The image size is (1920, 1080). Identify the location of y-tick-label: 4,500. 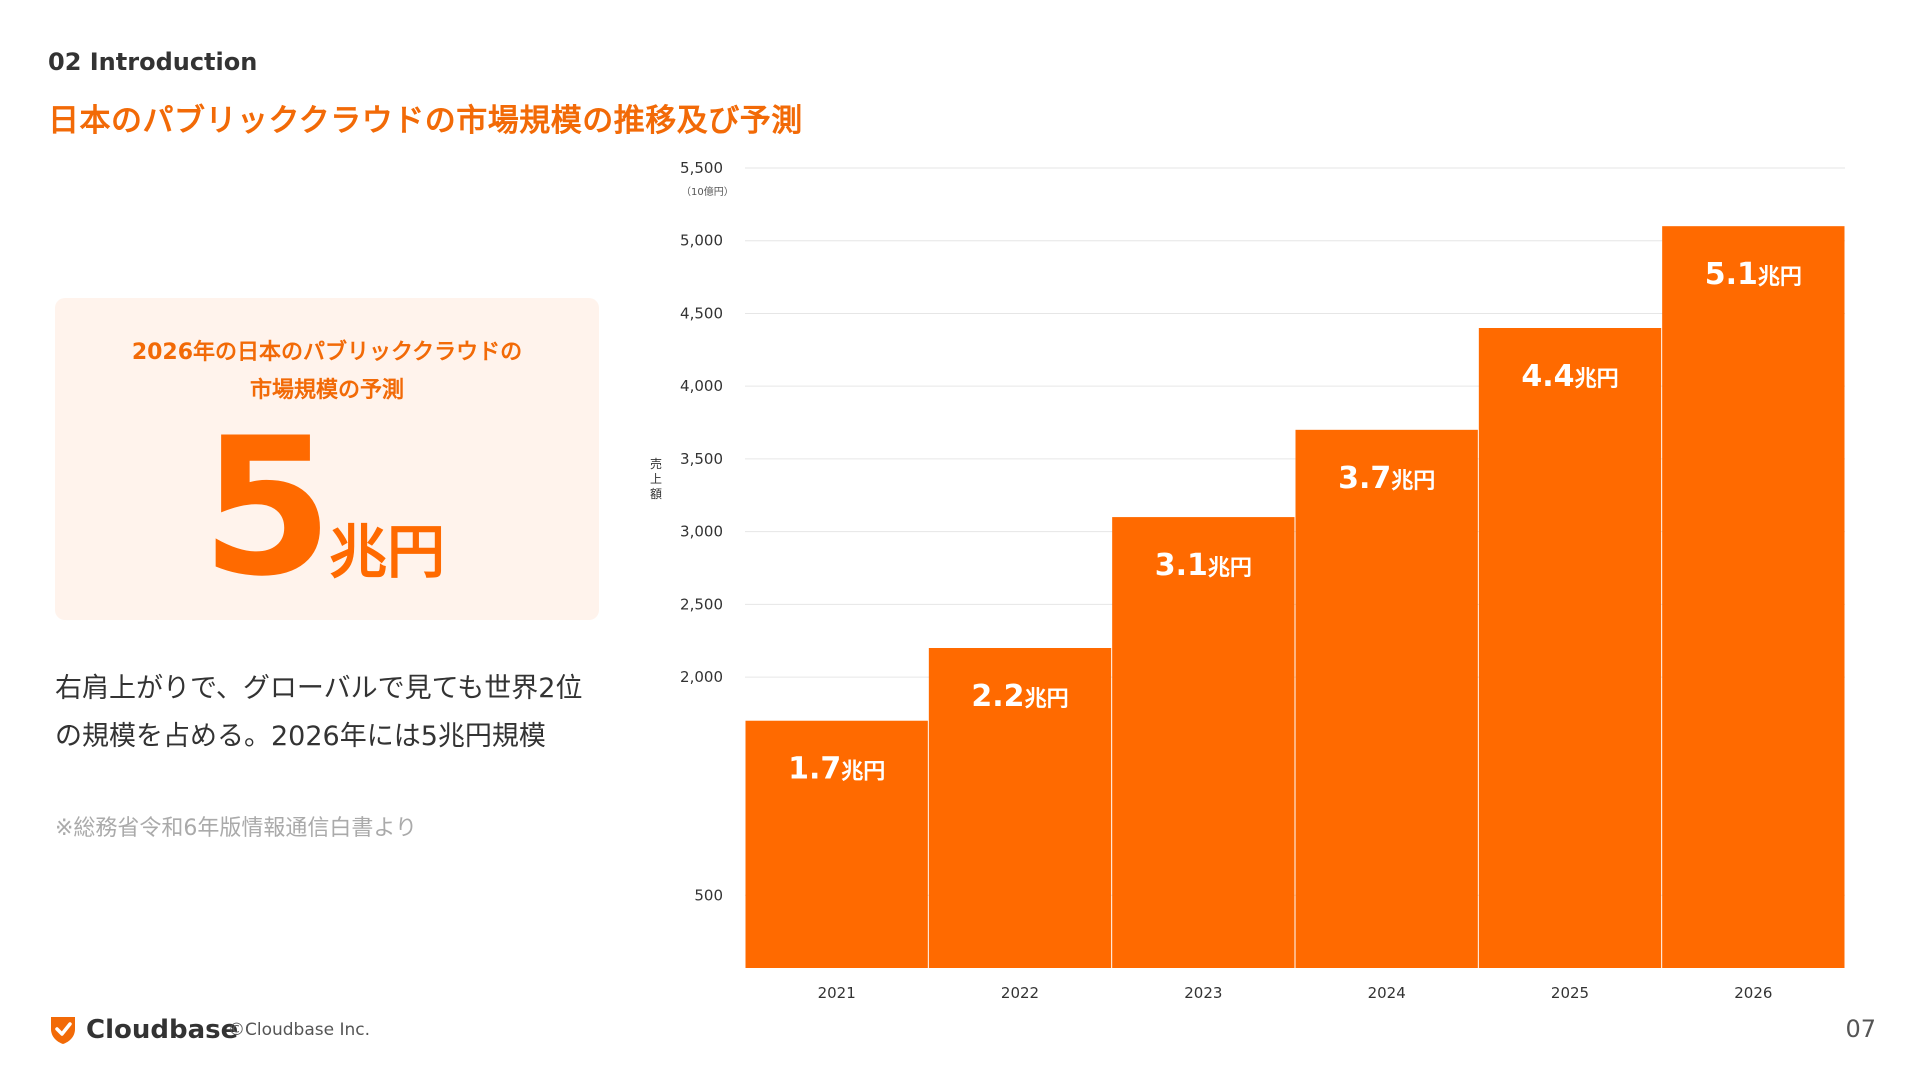
(701, 313).